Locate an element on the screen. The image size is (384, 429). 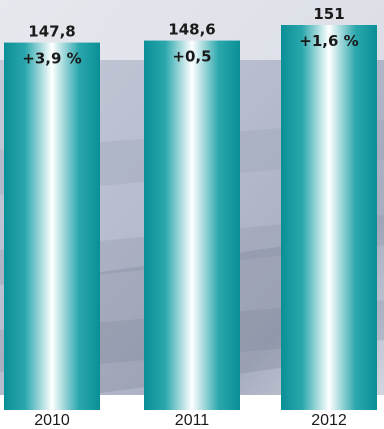
change-label-2012: +1,6 % is located at coordinates (328, 41).